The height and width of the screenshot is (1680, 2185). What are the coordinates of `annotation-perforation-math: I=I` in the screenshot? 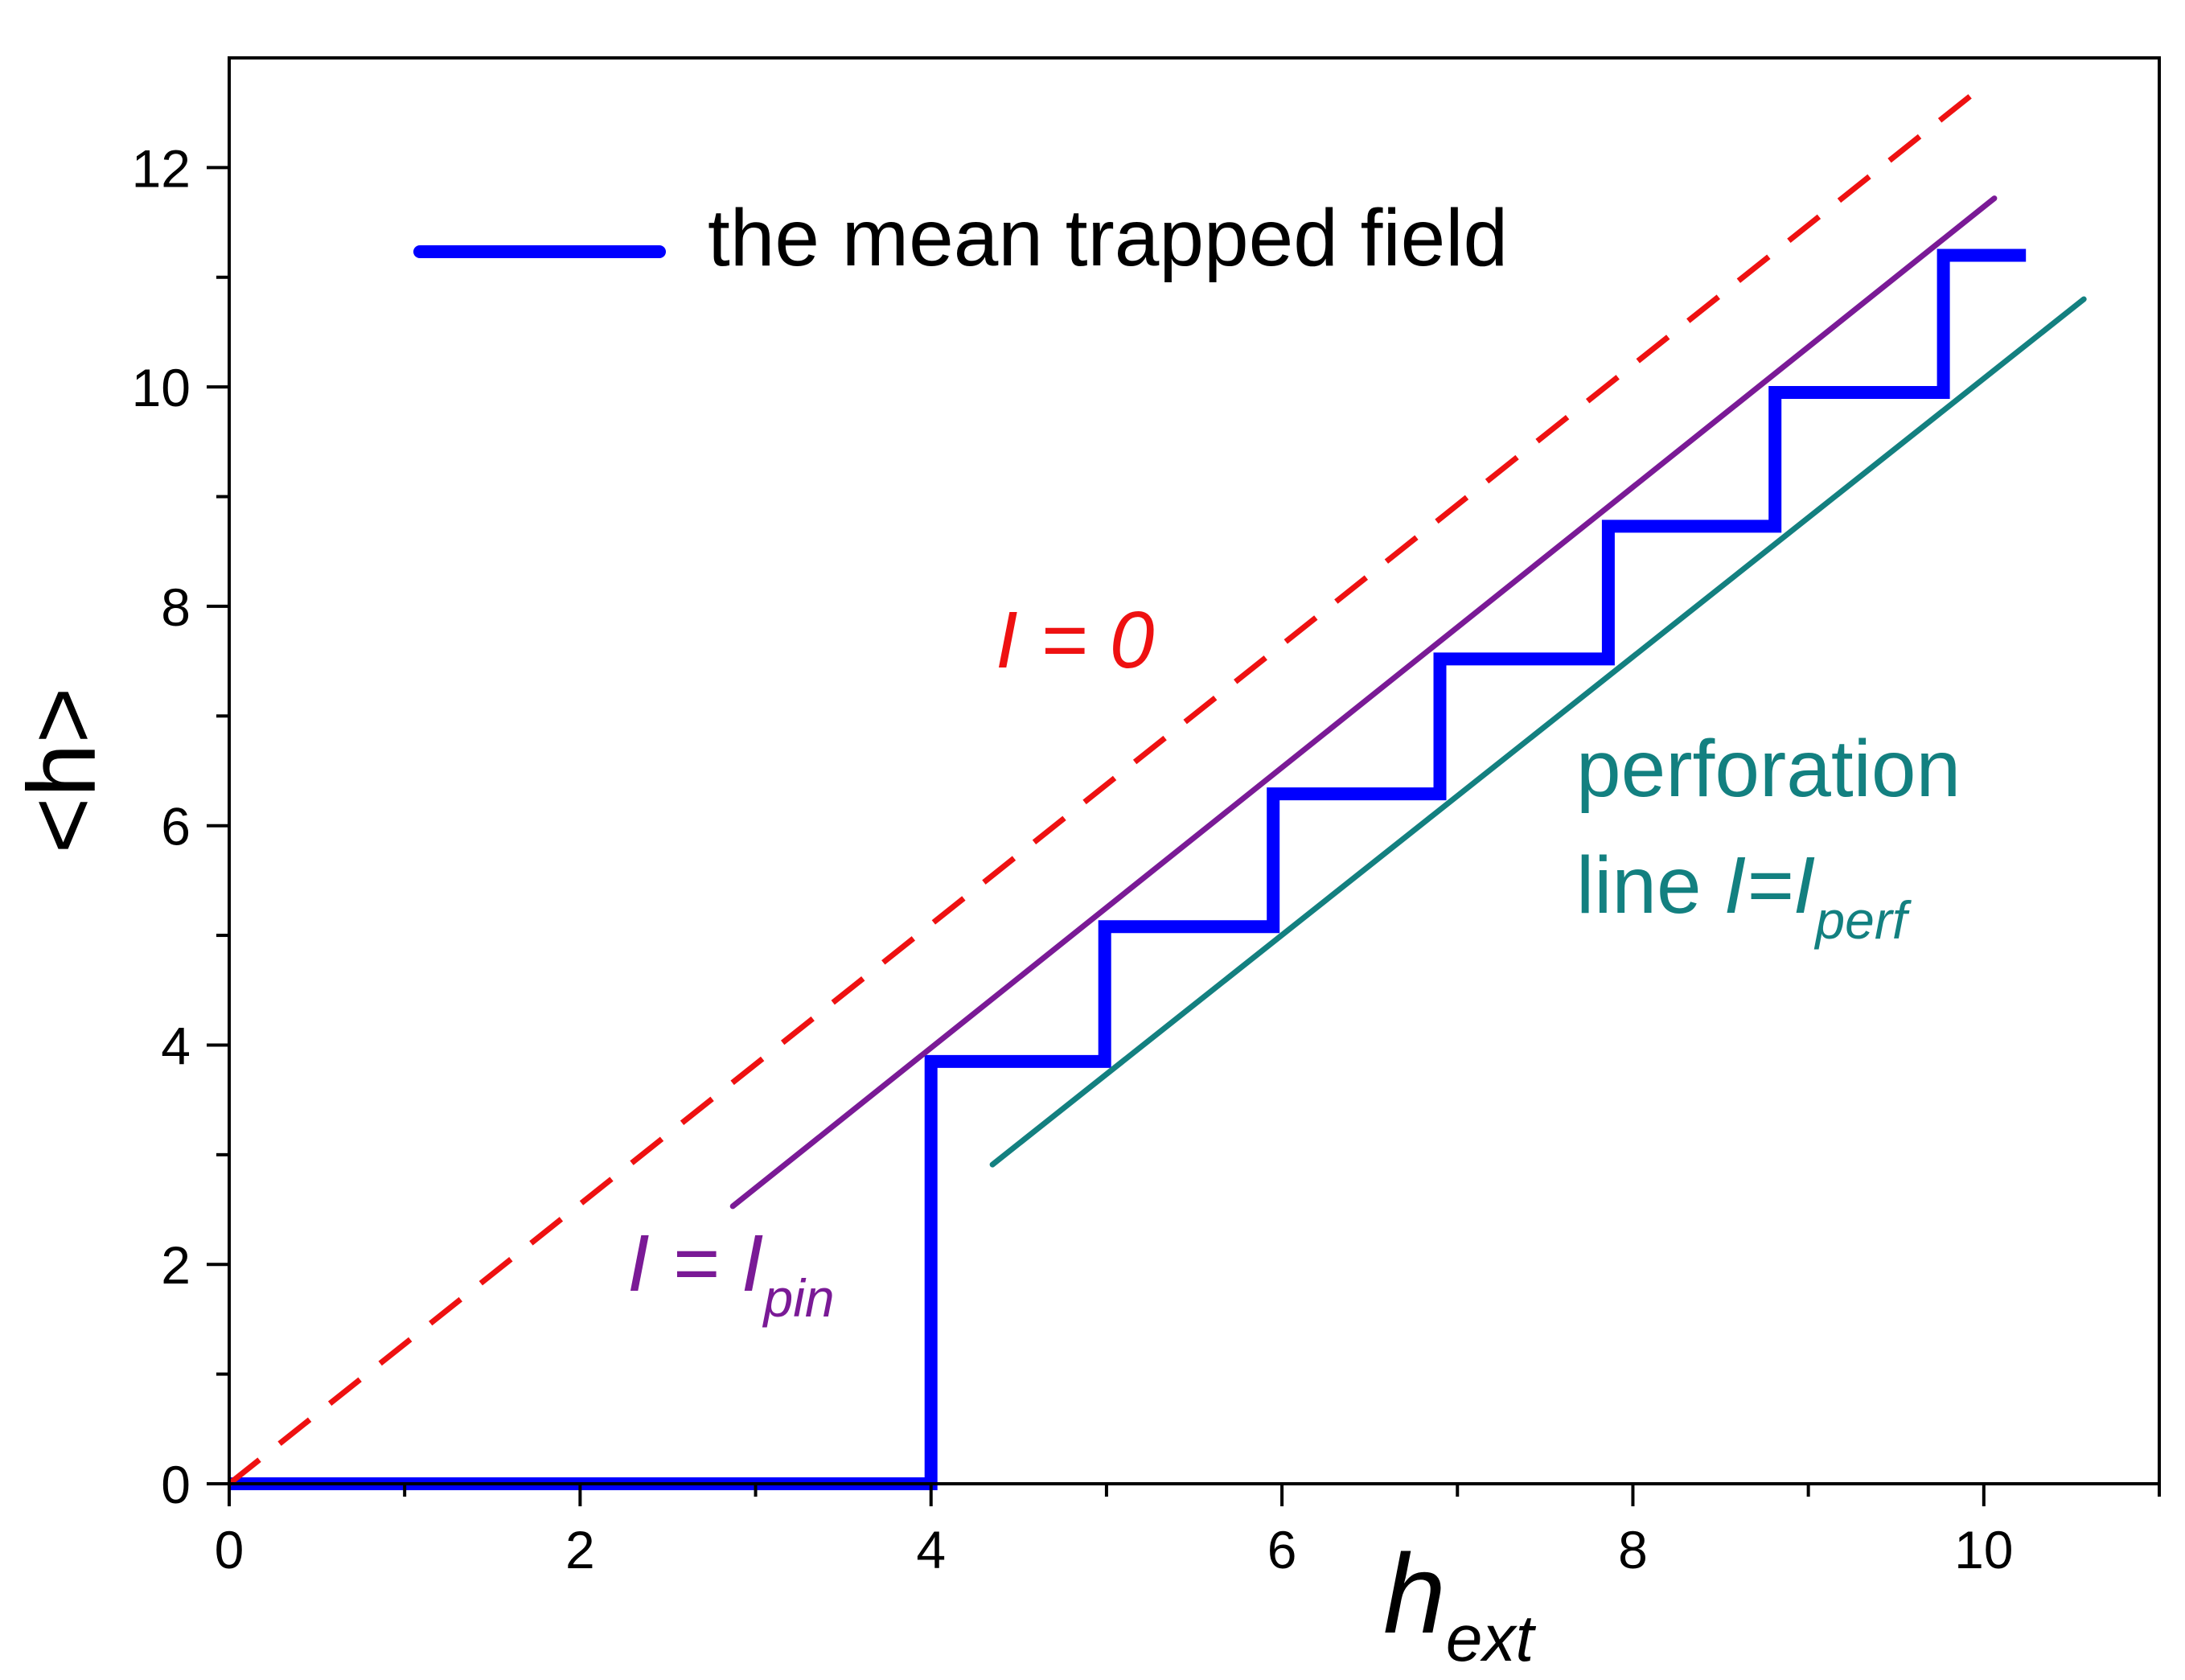 It's located at (1769, 885).